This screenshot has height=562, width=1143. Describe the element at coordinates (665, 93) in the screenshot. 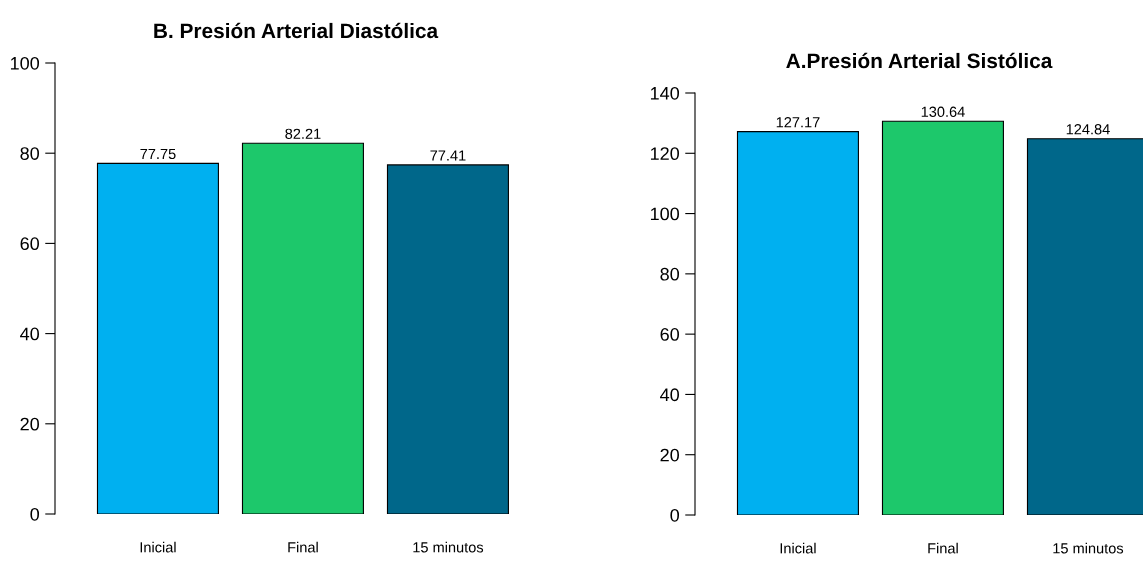

I see `y-tick-label: 140` at that location.